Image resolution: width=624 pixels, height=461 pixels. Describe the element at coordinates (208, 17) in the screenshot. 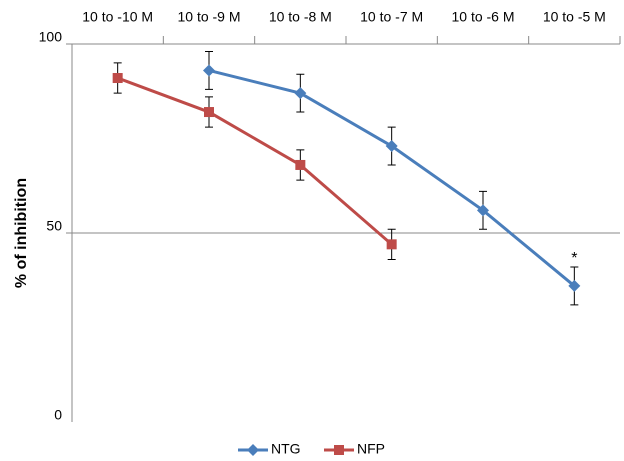

I see `x-tick-label: 10 to -9 M` at that location.